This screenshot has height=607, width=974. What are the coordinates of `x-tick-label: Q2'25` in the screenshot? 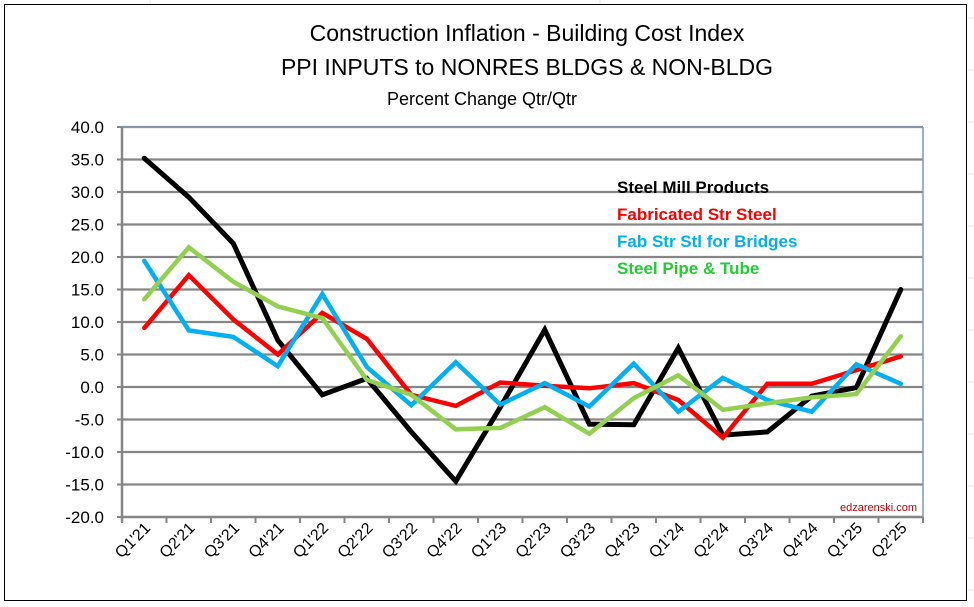 It's located at (890, 541).